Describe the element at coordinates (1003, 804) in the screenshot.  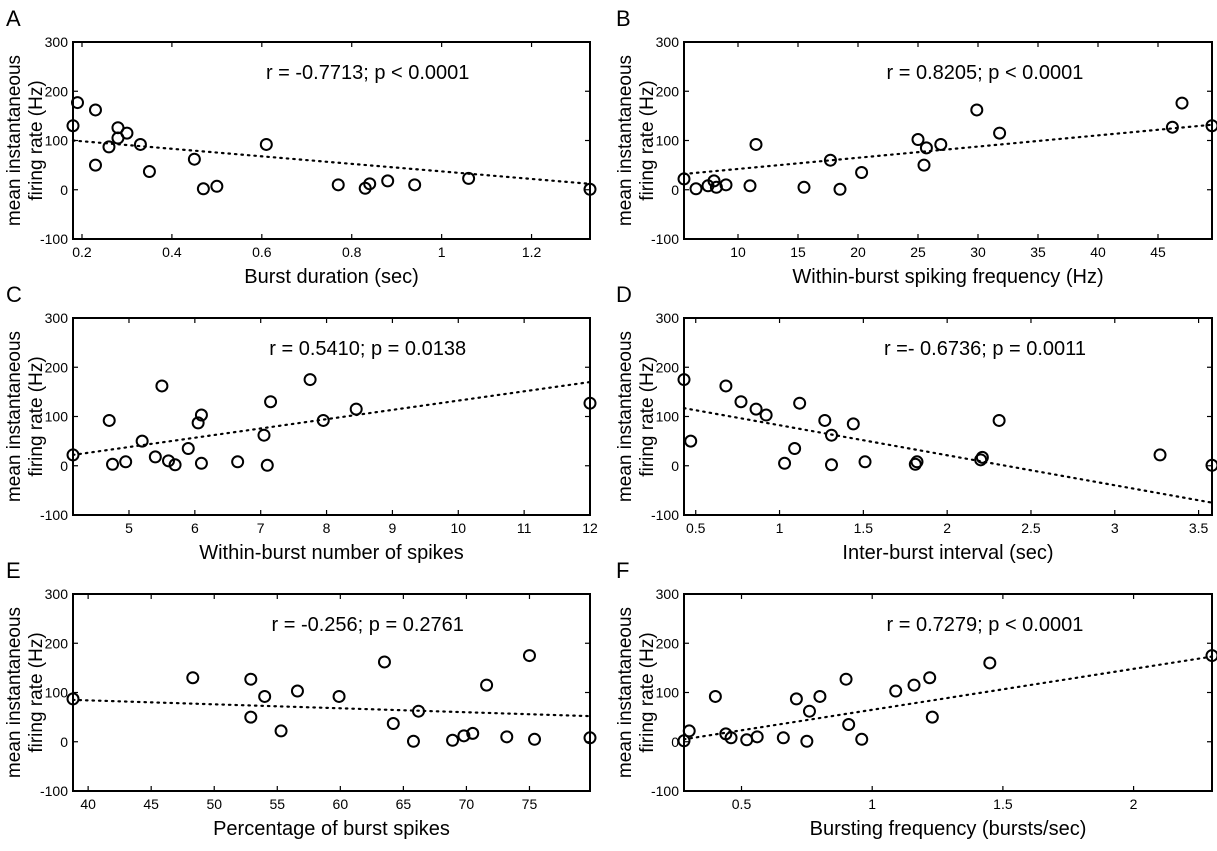
I see `xtick-label-f: 1.5` at that location.